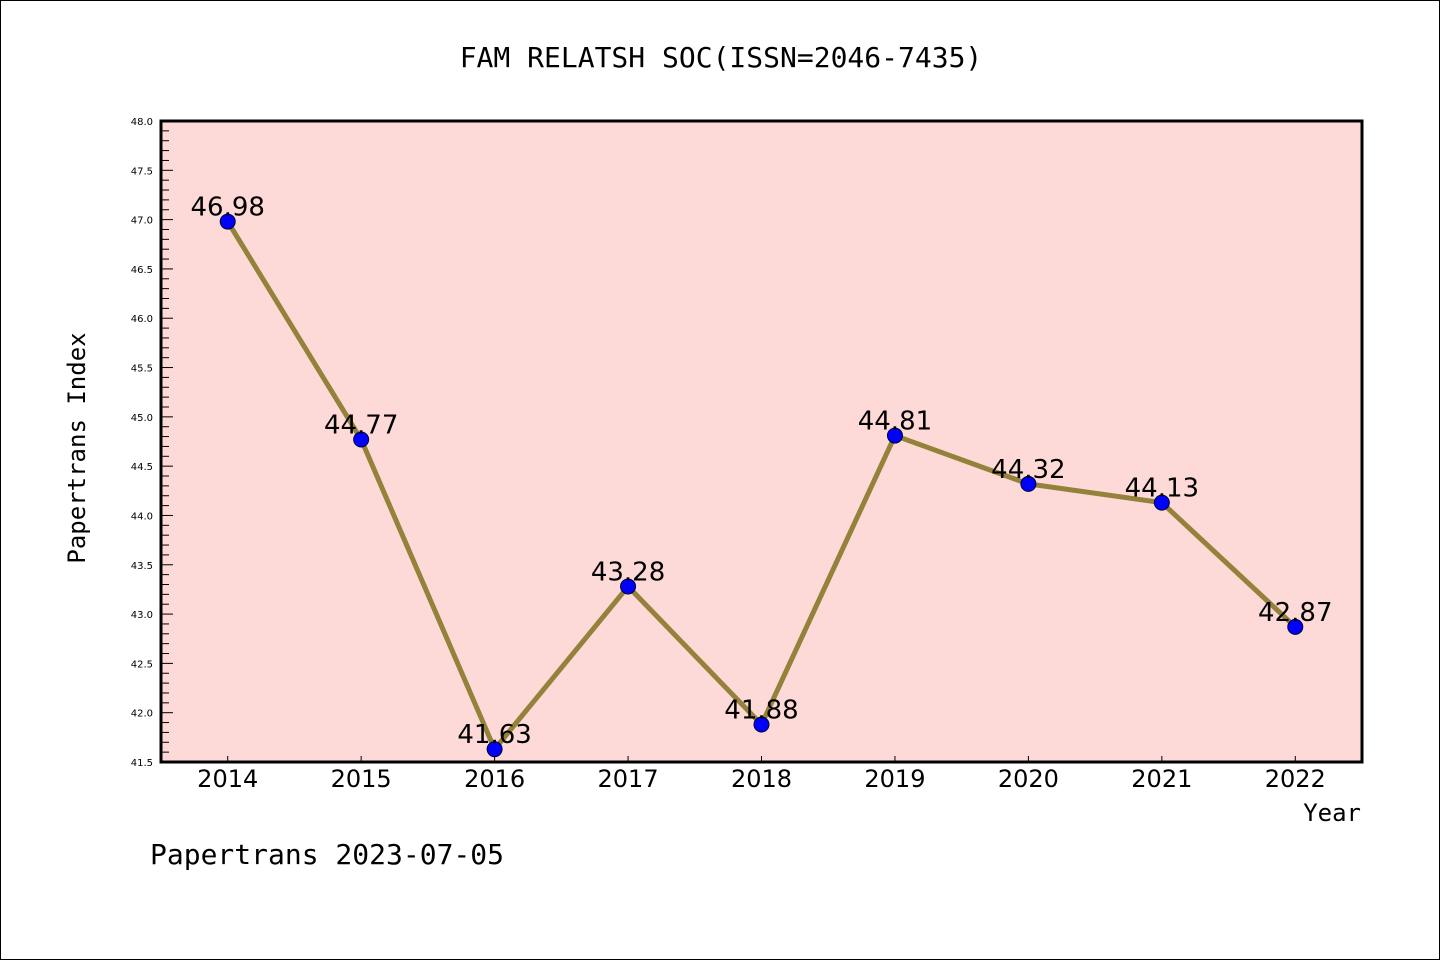 The image size is (1440, 960). I want to click on y-tick-label: 46.0, so click(142, 319).